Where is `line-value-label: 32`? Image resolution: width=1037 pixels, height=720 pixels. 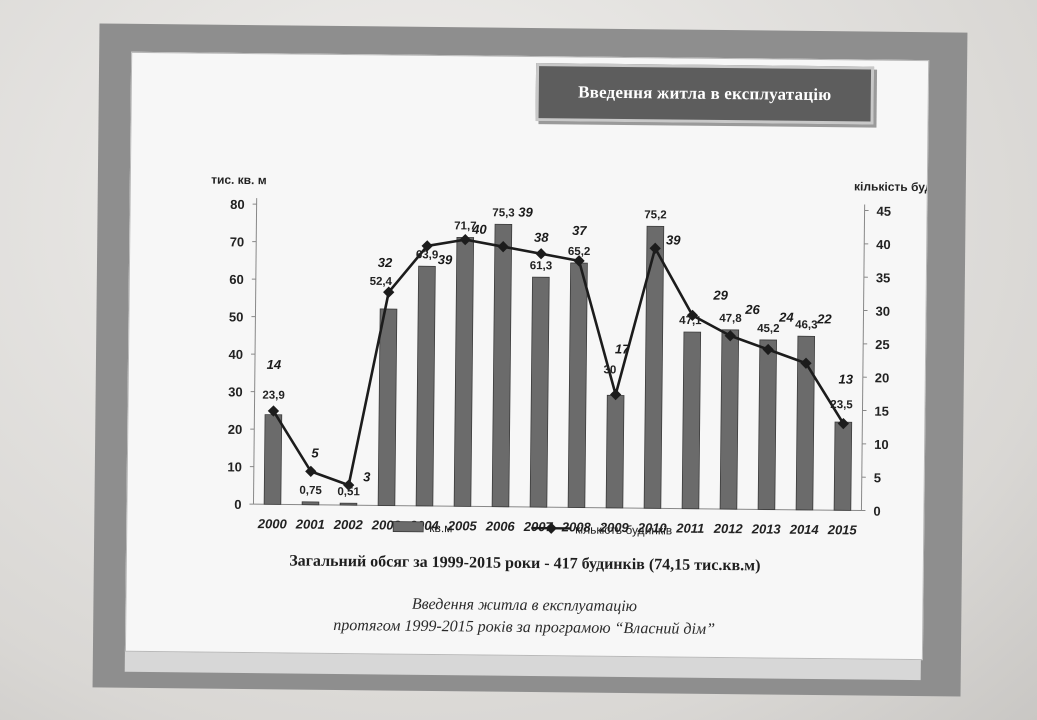 line-value-label: 32 is located at coordinates (385, 262).